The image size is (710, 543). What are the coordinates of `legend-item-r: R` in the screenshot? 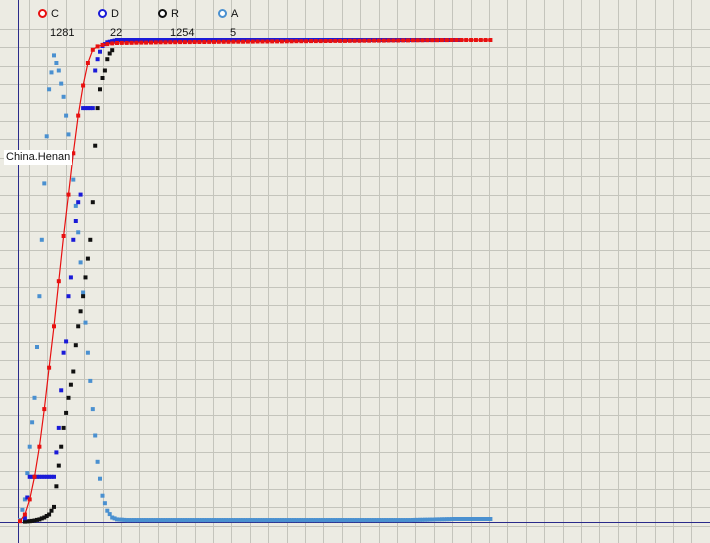 It's located at (168, 14).